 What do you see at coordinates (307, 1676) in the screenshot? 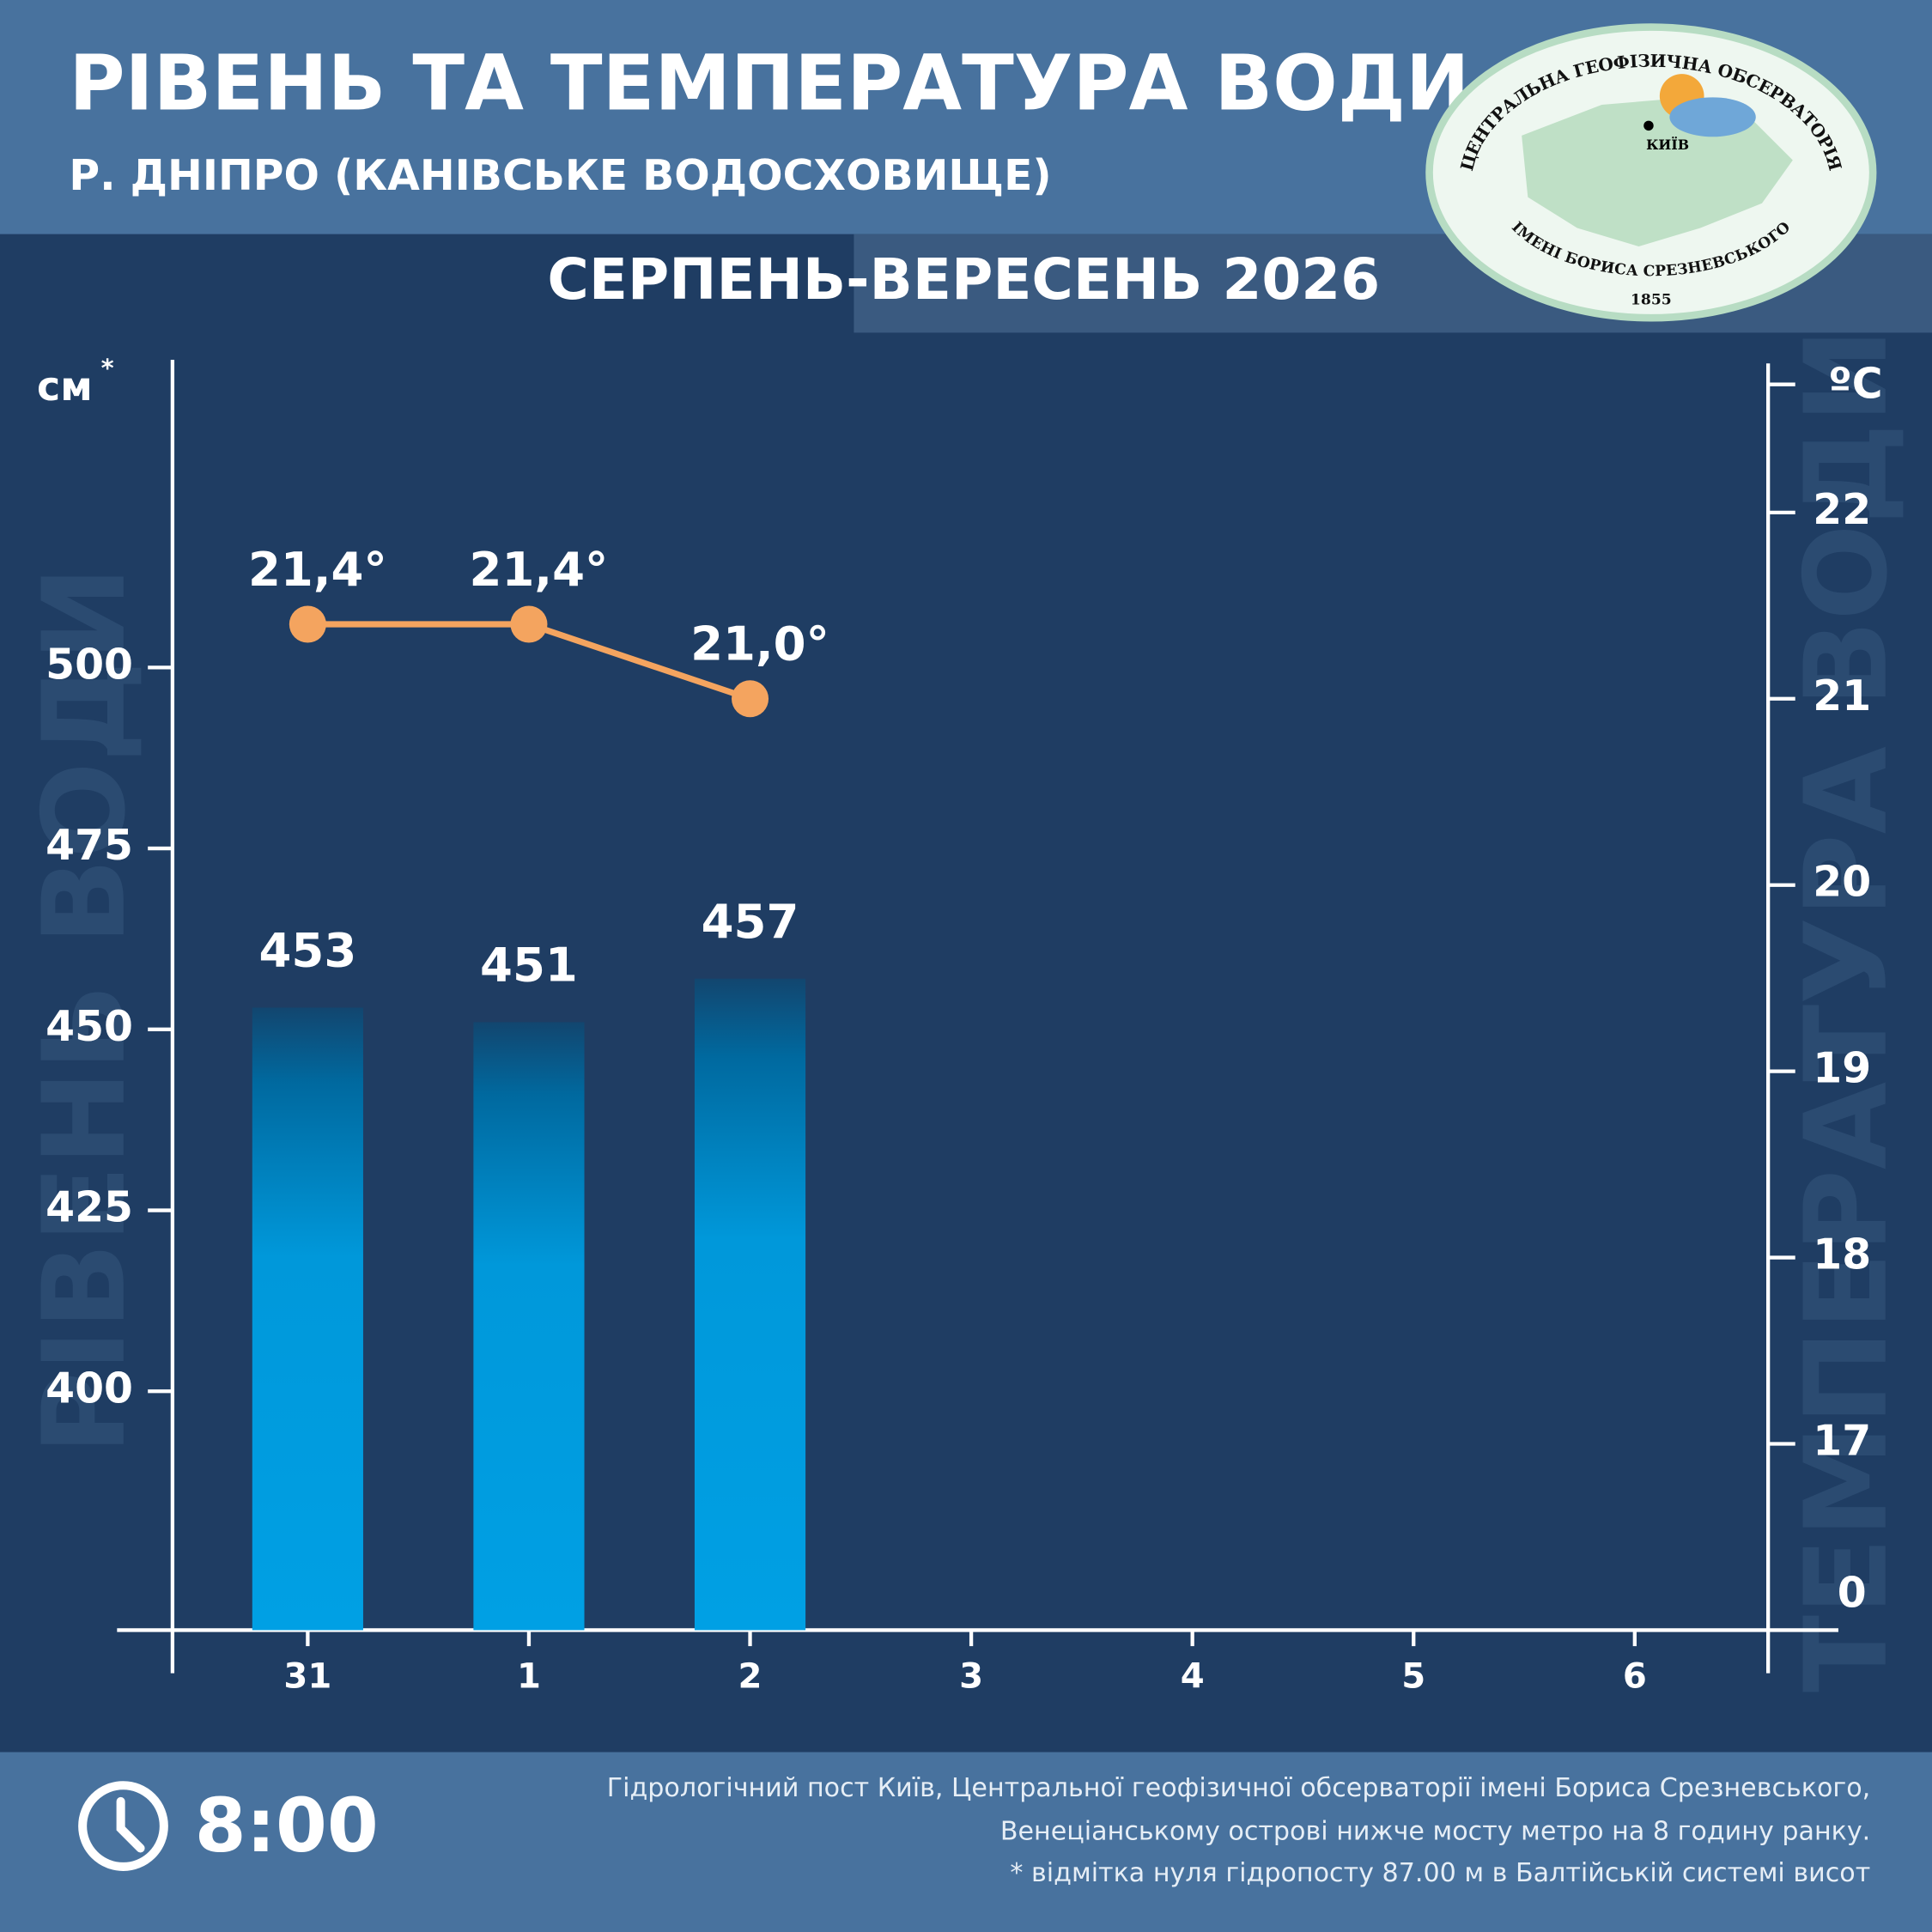
I see `x-tick-label: 31` at bounding box center [307, 1676].